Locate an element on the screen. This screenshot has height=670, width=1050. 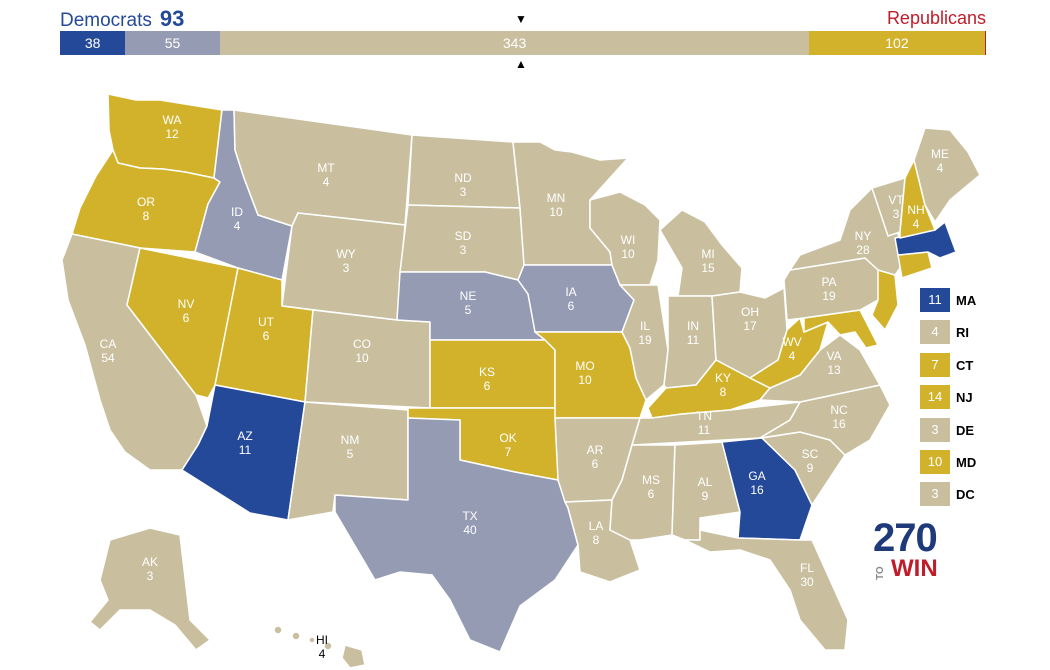
state-ev-ND: 3 is located at coordinates (463, 192).